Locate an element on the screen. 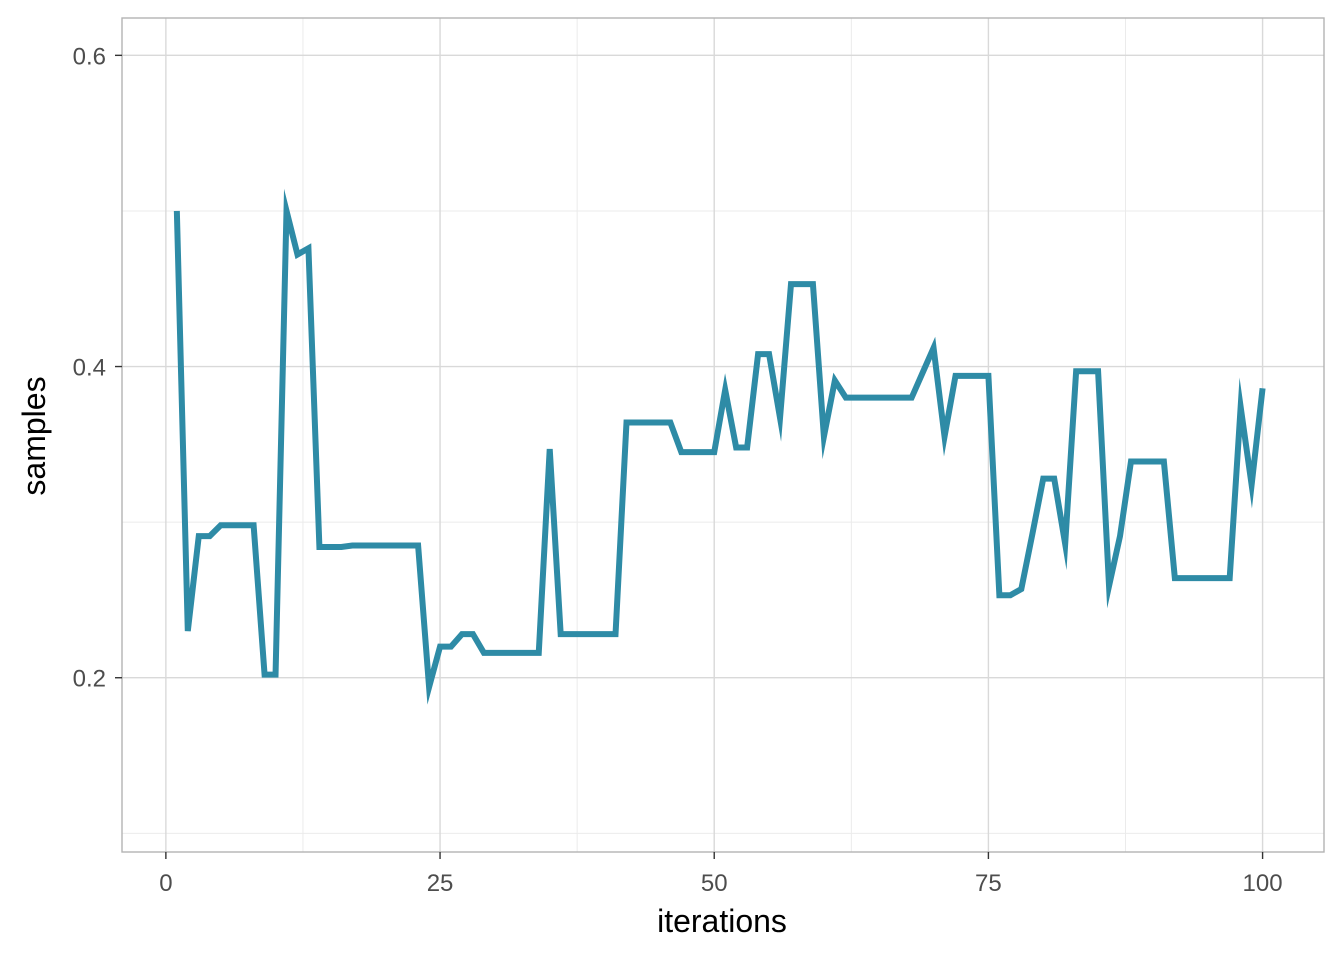 This screenshot has width=1344, height=960. x-axis-ticks: 0 25 50 75 100 is located at coordinates (721, 874).